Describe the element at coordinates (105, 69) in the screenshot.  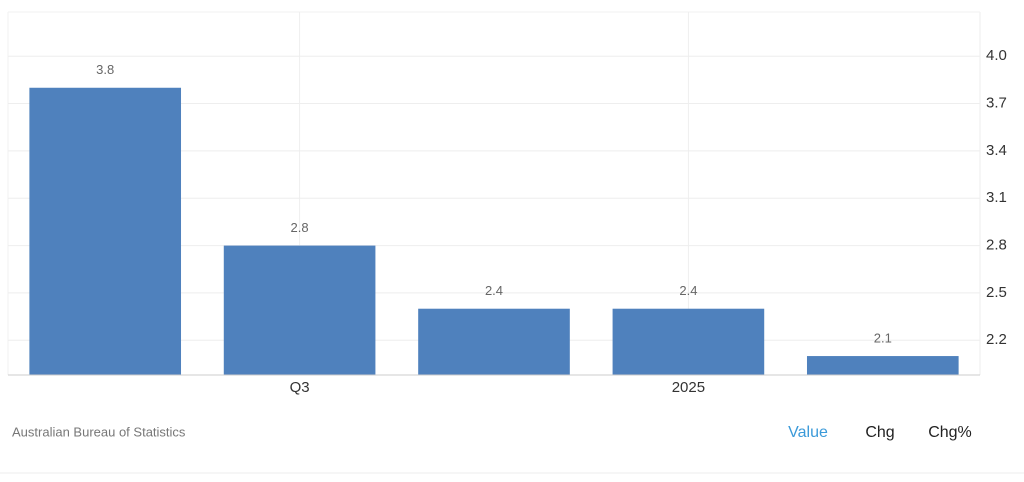
I see `data-label: 3.8` at that location.